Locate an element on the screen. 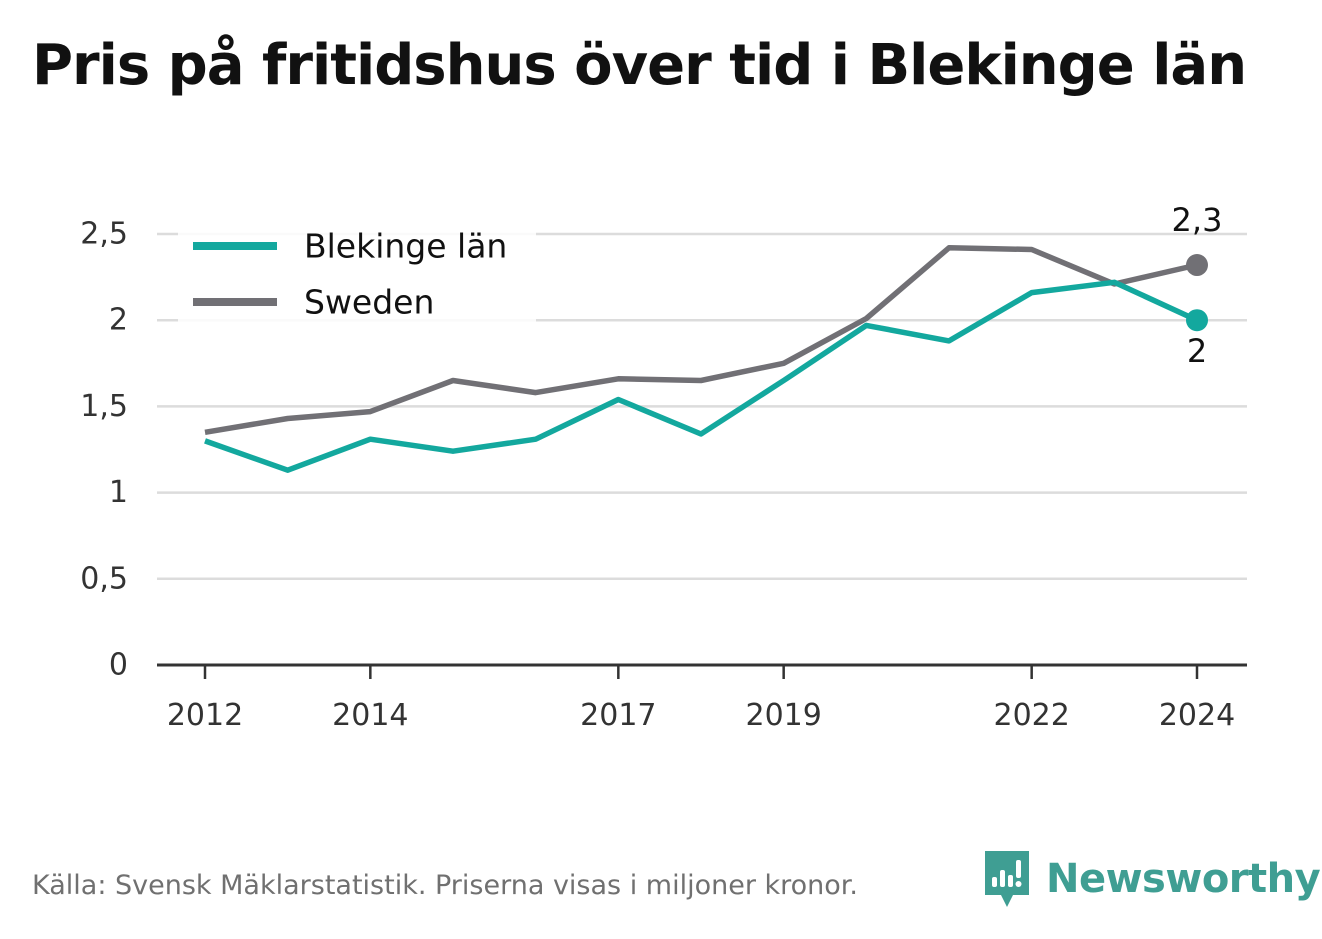  end-labels: 22,3 is located at coordinates (1197, 285).